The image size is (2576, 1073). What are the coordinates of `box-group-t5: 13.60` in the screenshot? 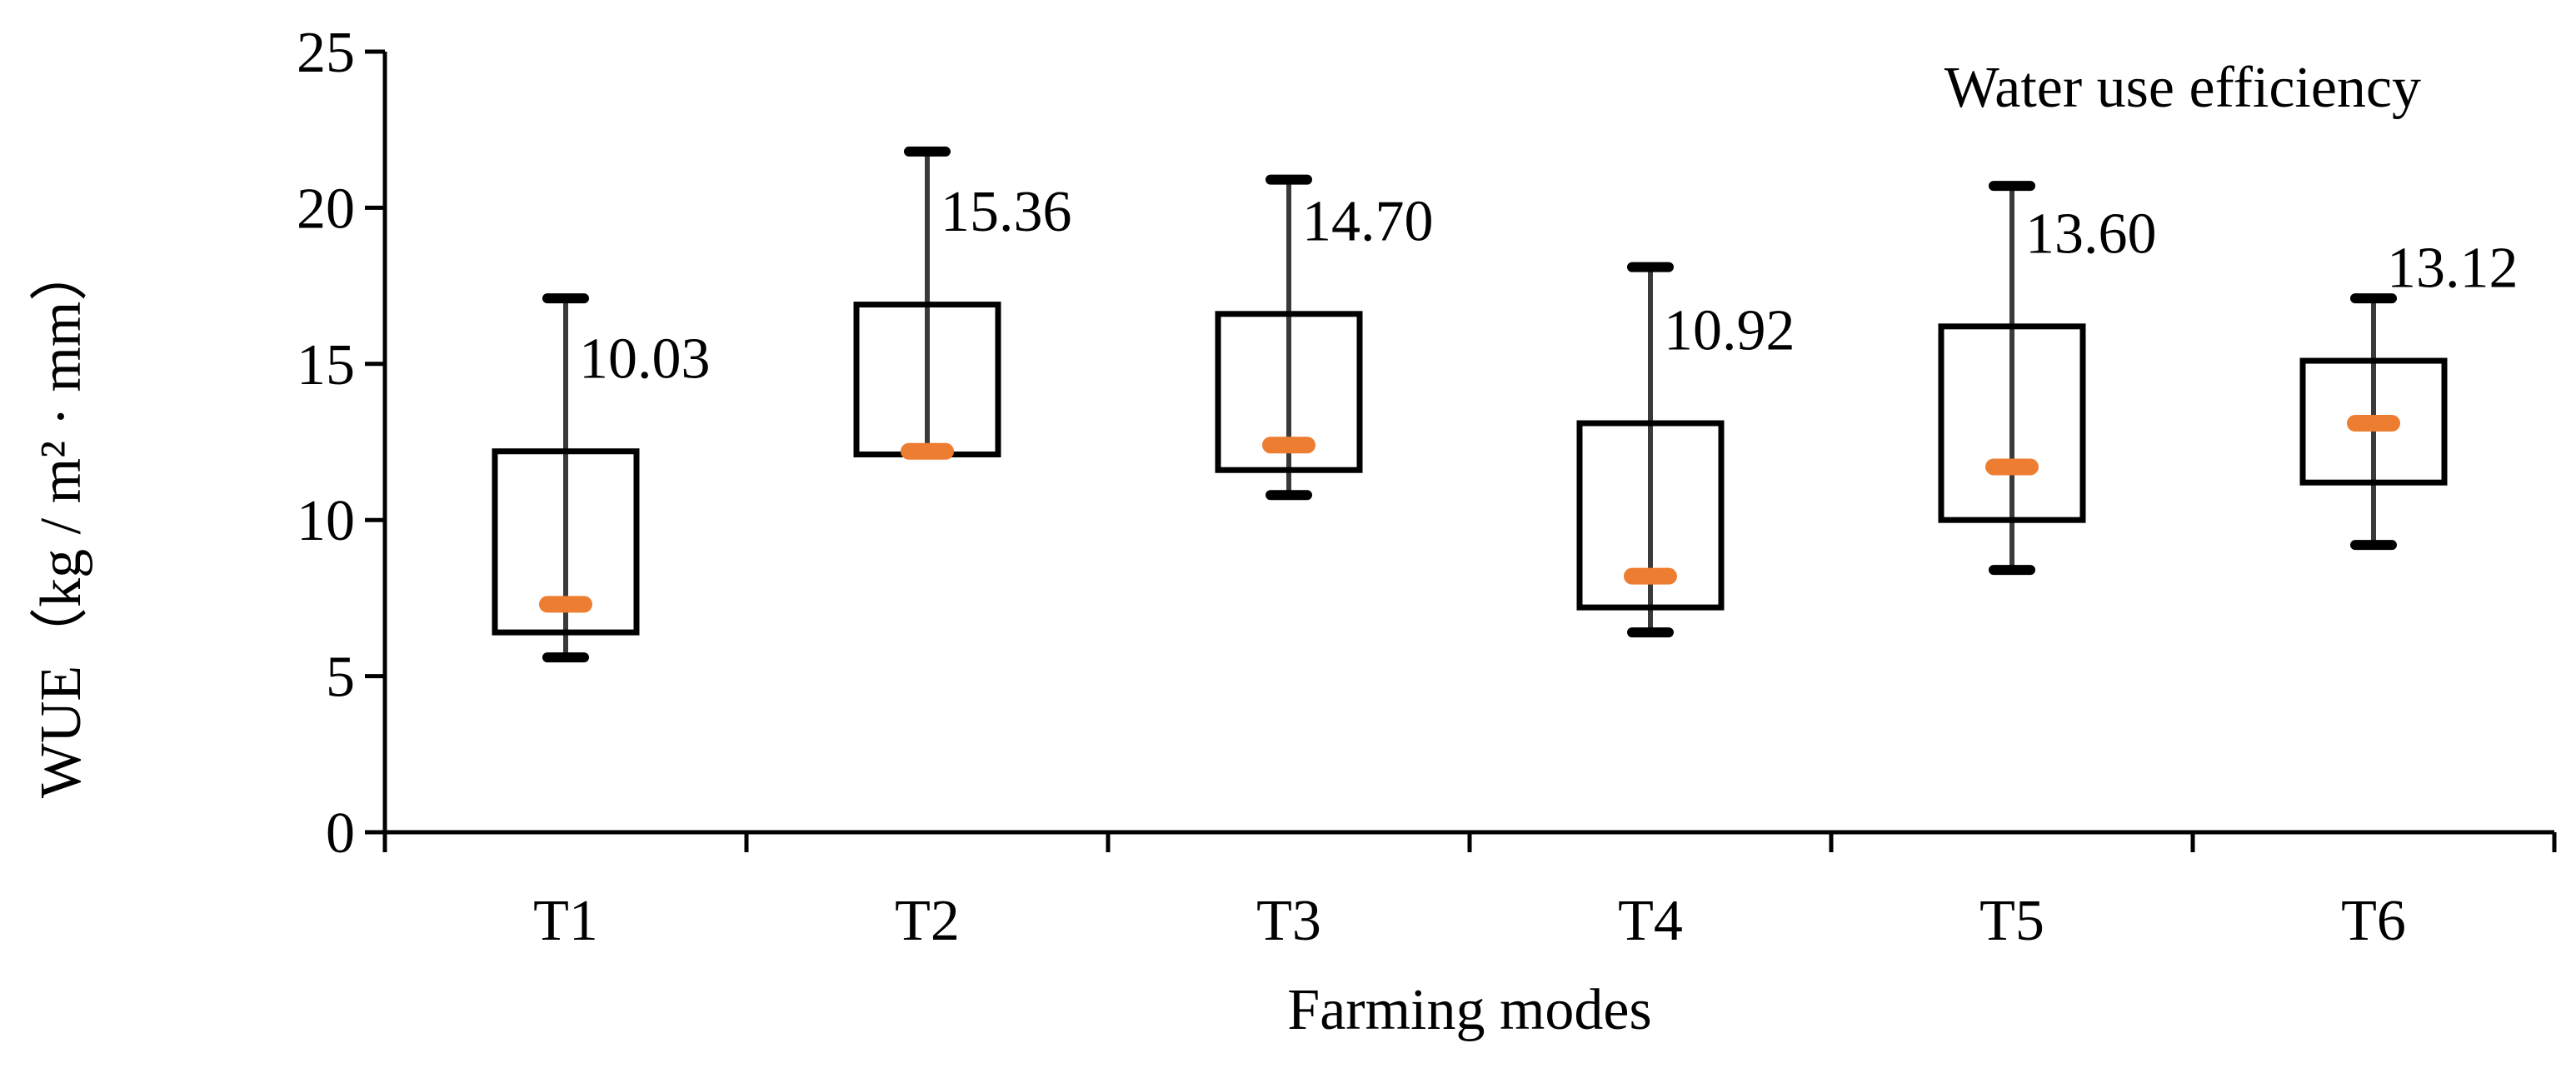 It's located at (2047, 378).